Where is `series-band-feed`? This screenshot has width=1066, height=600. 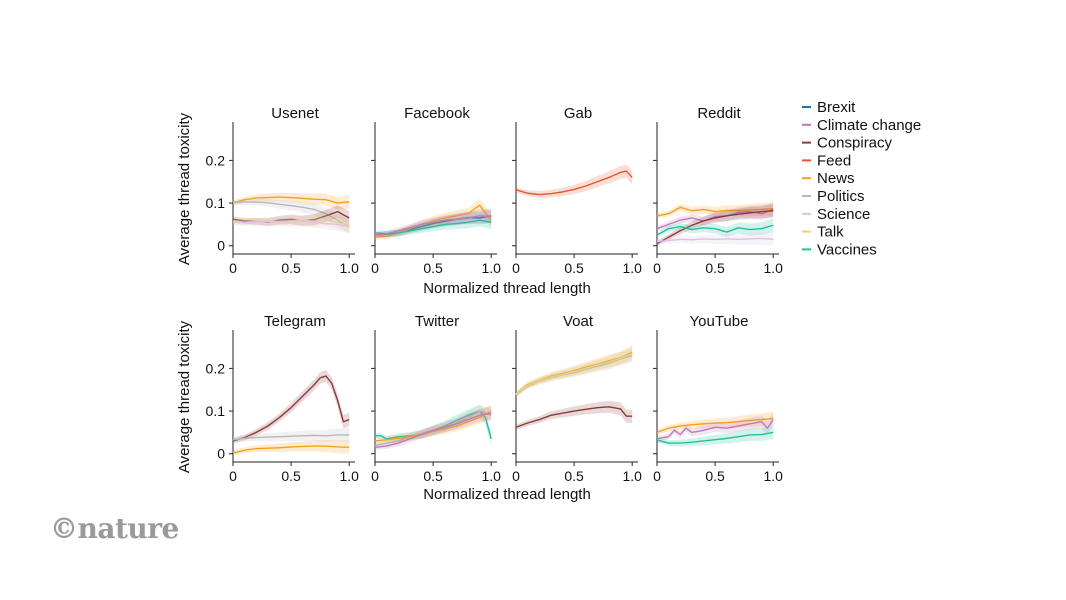 series-band-feed is located at coordinates (574, 181).